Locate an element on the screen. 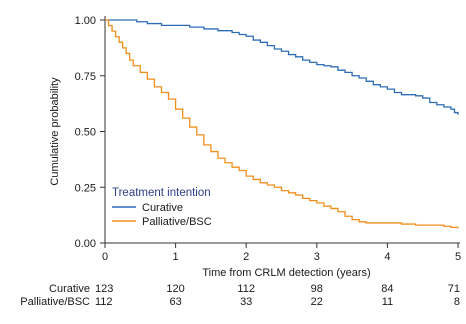  x-tick-label: 0 is located at coordinates (105, 257).